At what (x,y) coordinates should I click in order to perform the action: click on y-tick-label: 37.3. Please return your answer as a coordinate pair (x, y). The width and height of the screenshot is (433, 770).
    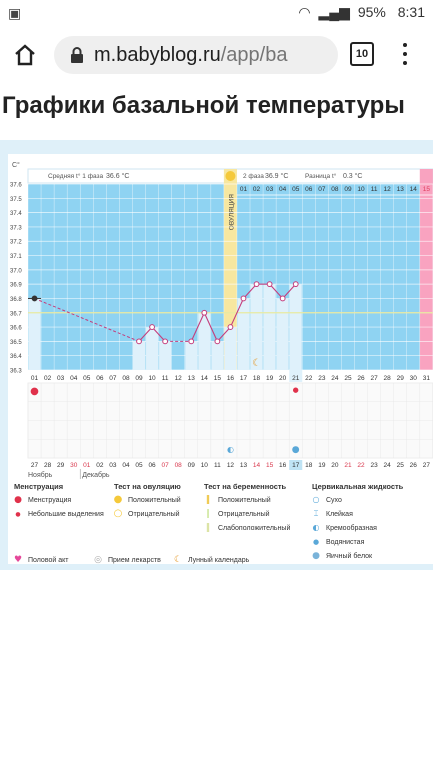
    Looking at the image, I should click on (16, 228).